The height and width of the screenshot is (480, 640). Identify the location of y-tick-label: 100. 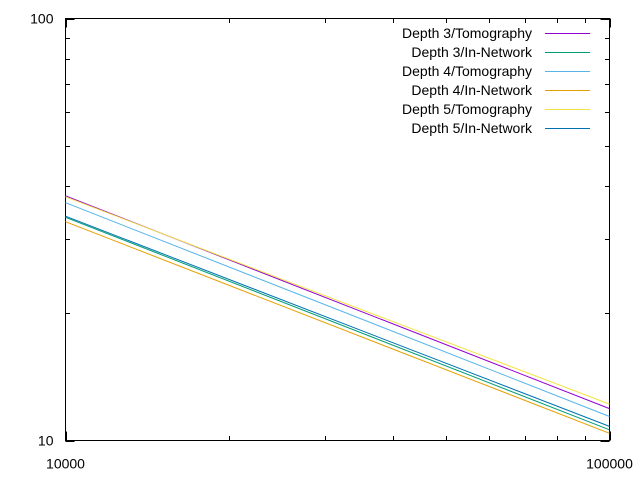
(42, 19).